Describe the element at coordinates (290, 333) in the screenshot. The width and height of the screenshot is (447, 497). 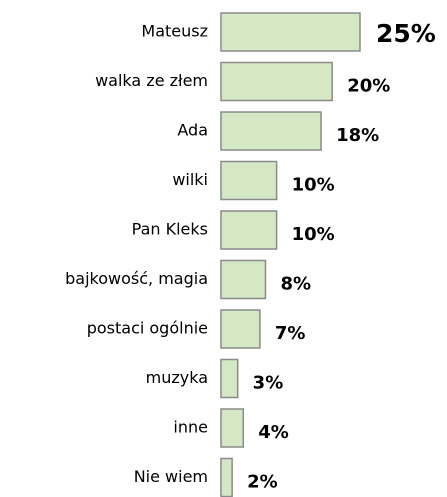
I see `value-label: 7%` at that location.